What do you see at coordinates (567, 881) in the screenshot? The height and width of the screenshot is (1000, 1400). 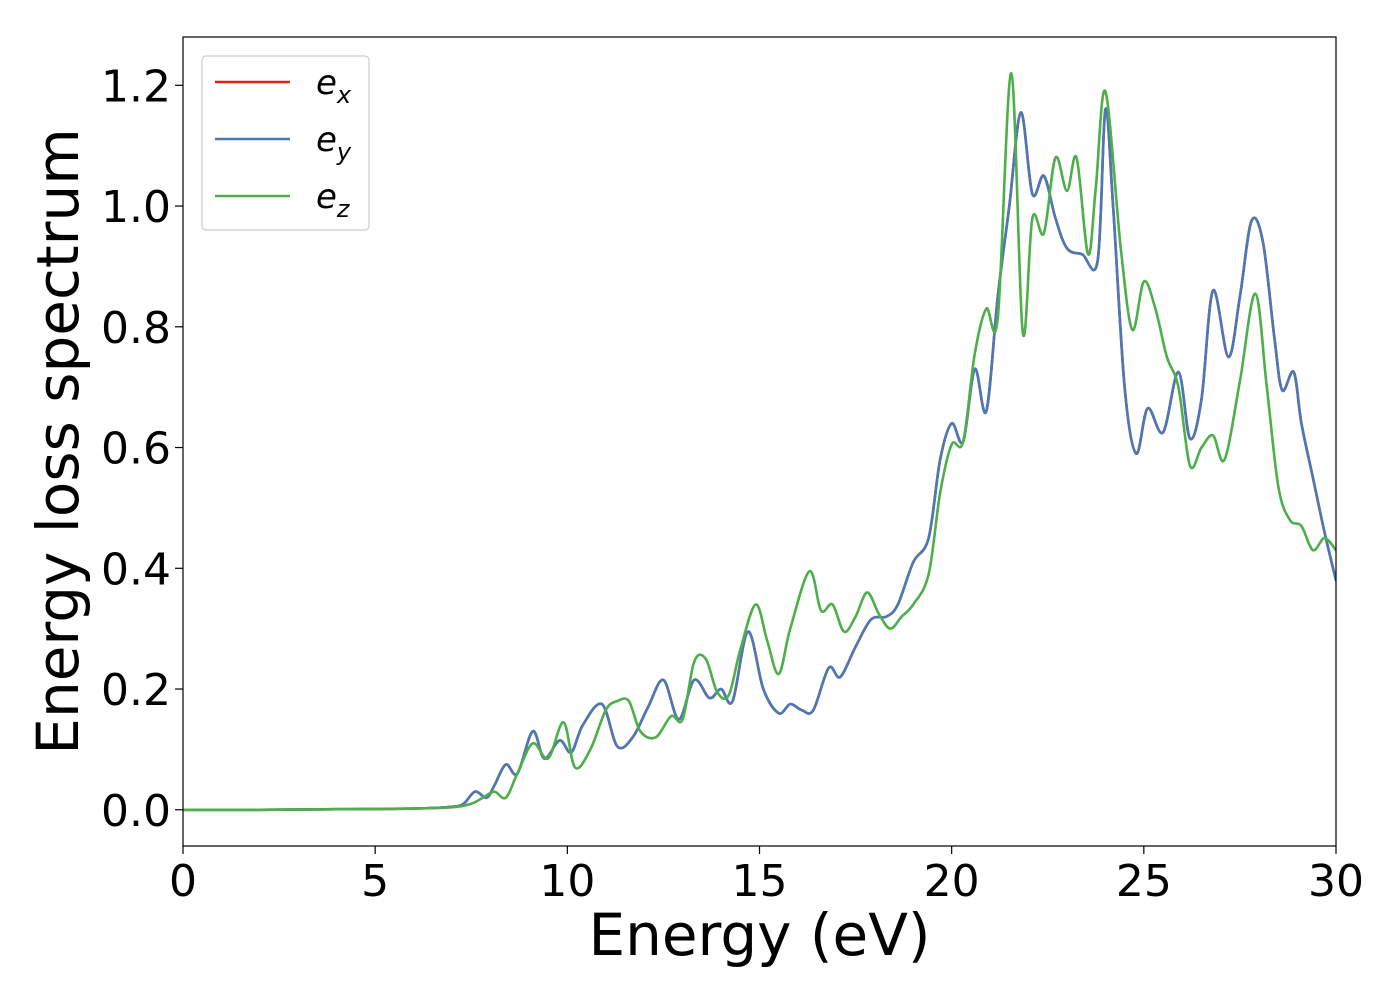 I see `x-tick-label: 10` at bounding box center [567, 881].